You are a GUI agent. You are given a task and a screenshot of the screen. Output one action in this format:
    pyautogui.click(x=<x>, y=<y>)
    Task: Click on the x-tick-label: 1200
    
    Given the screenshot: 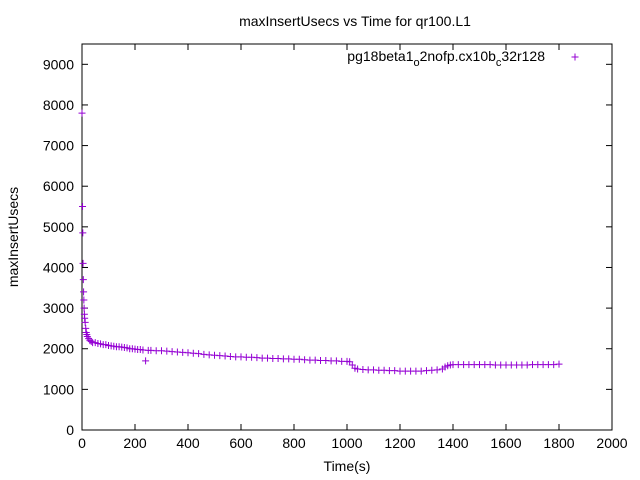 What is the action you would take?
    pyautogui.click(x=399, y=443)
    